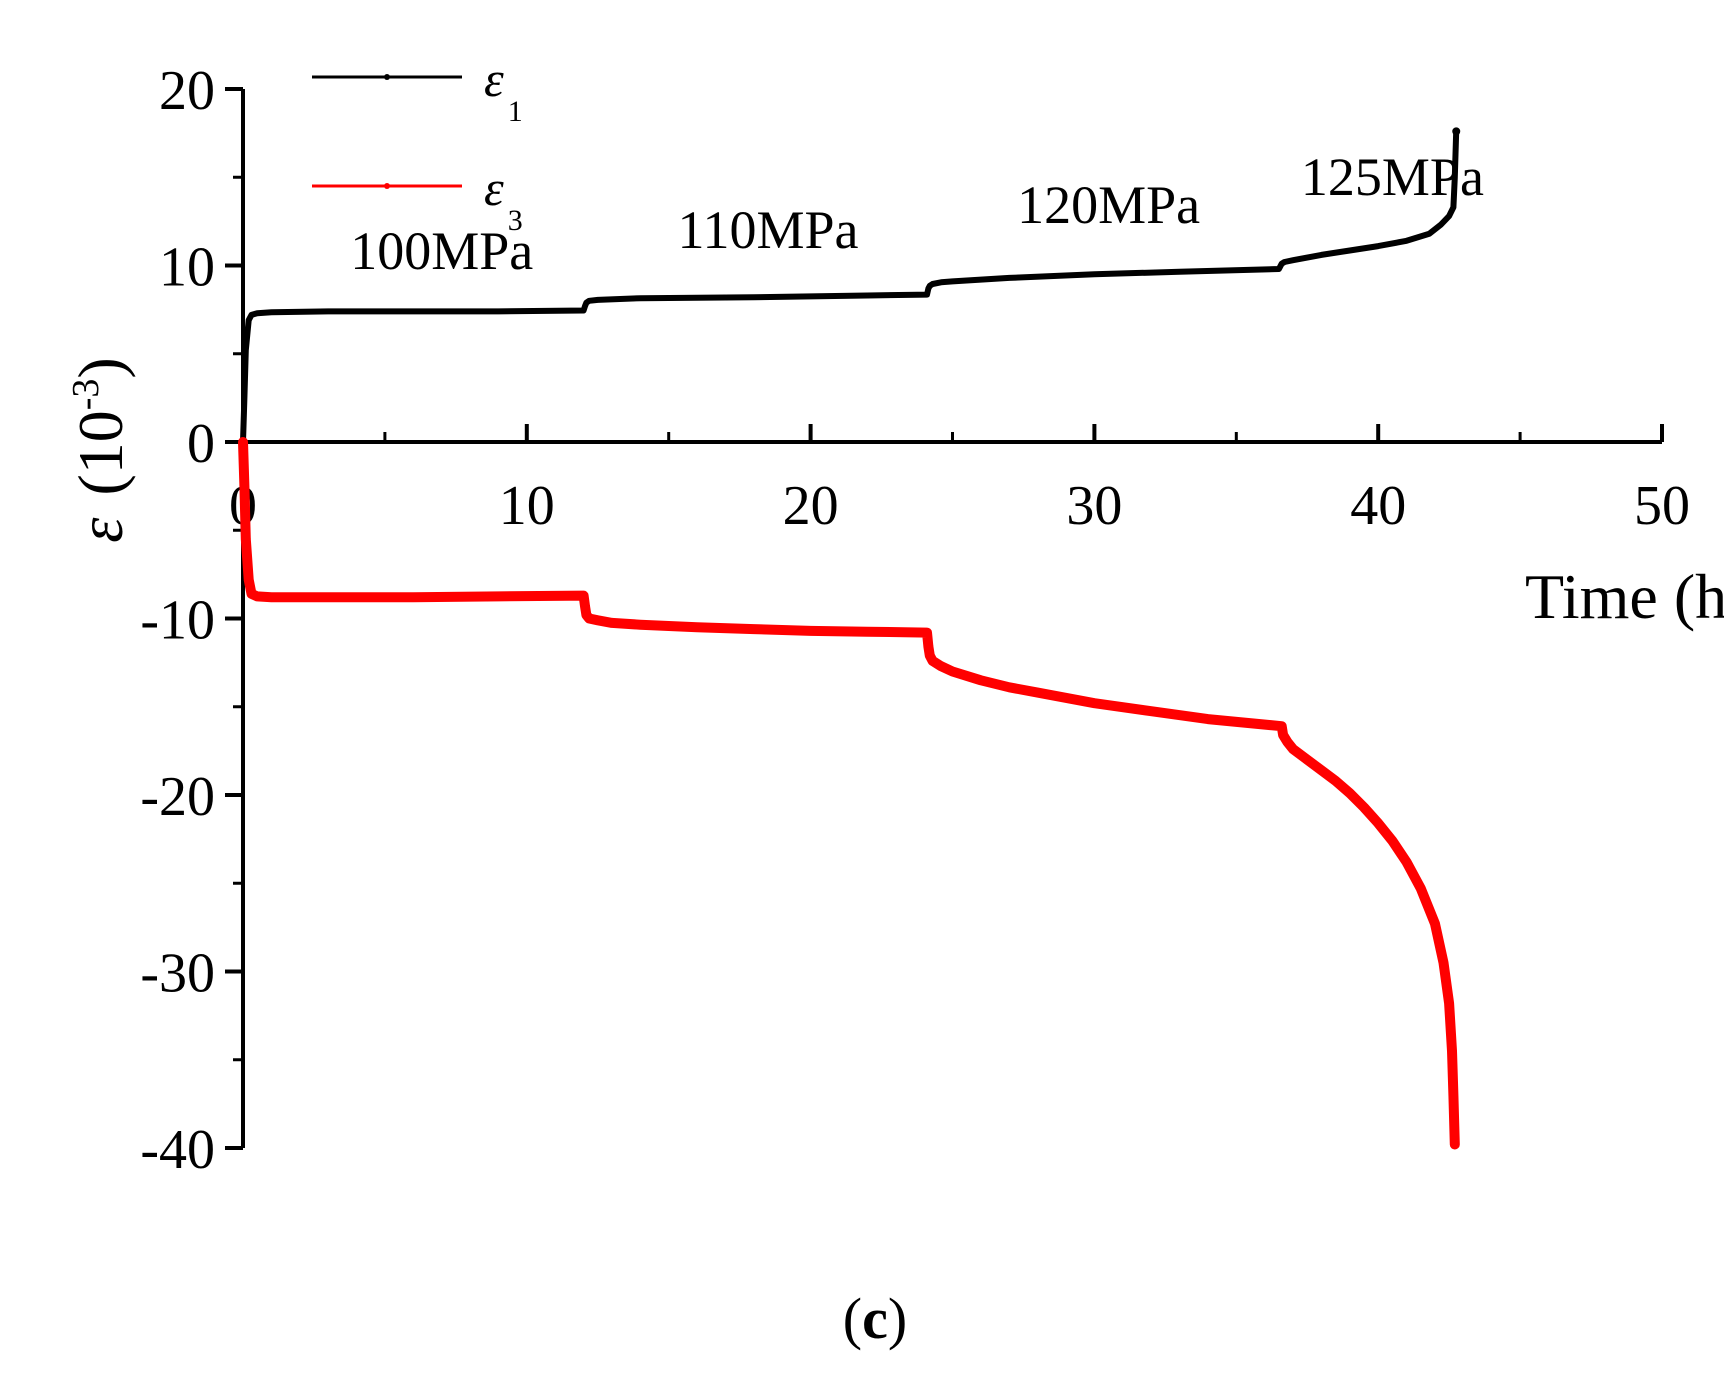 This screenshot has width=1724, height=1386. Describe the element at coordinates (441, 251) in the screenshot. I see `annotation-100mpa: 100MPa` at that location.